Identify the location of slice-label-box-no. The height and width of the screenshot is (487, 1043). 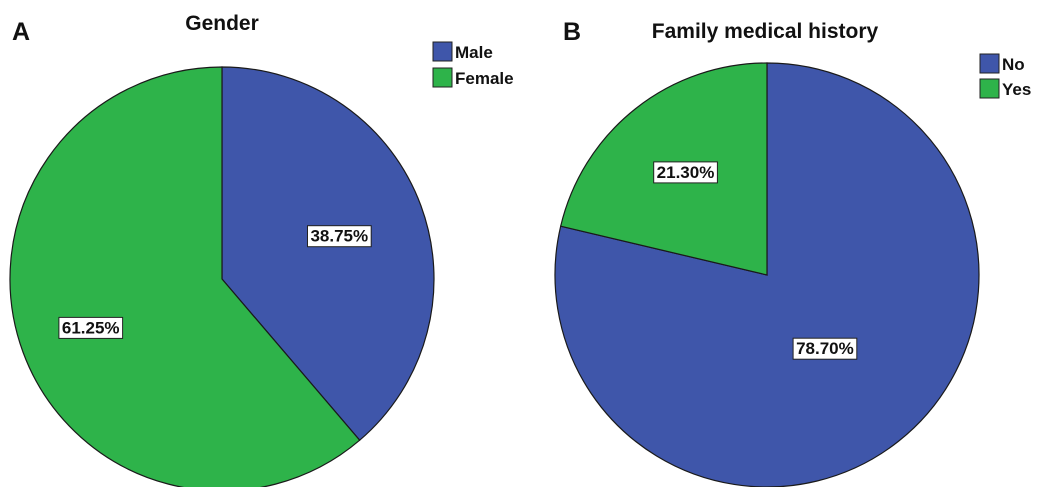
(825, 348).